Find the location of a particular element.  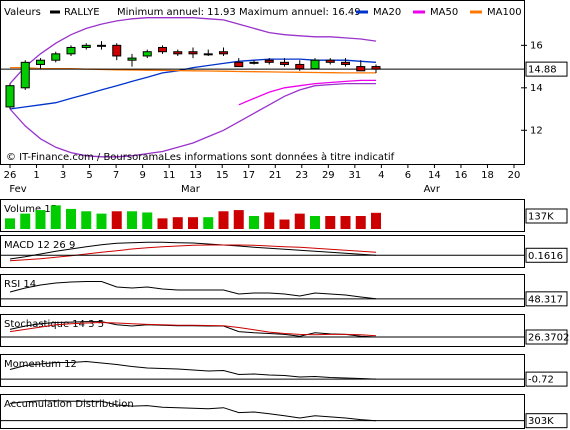

x-tick-label: 17 is located at coordinates (248, 175).